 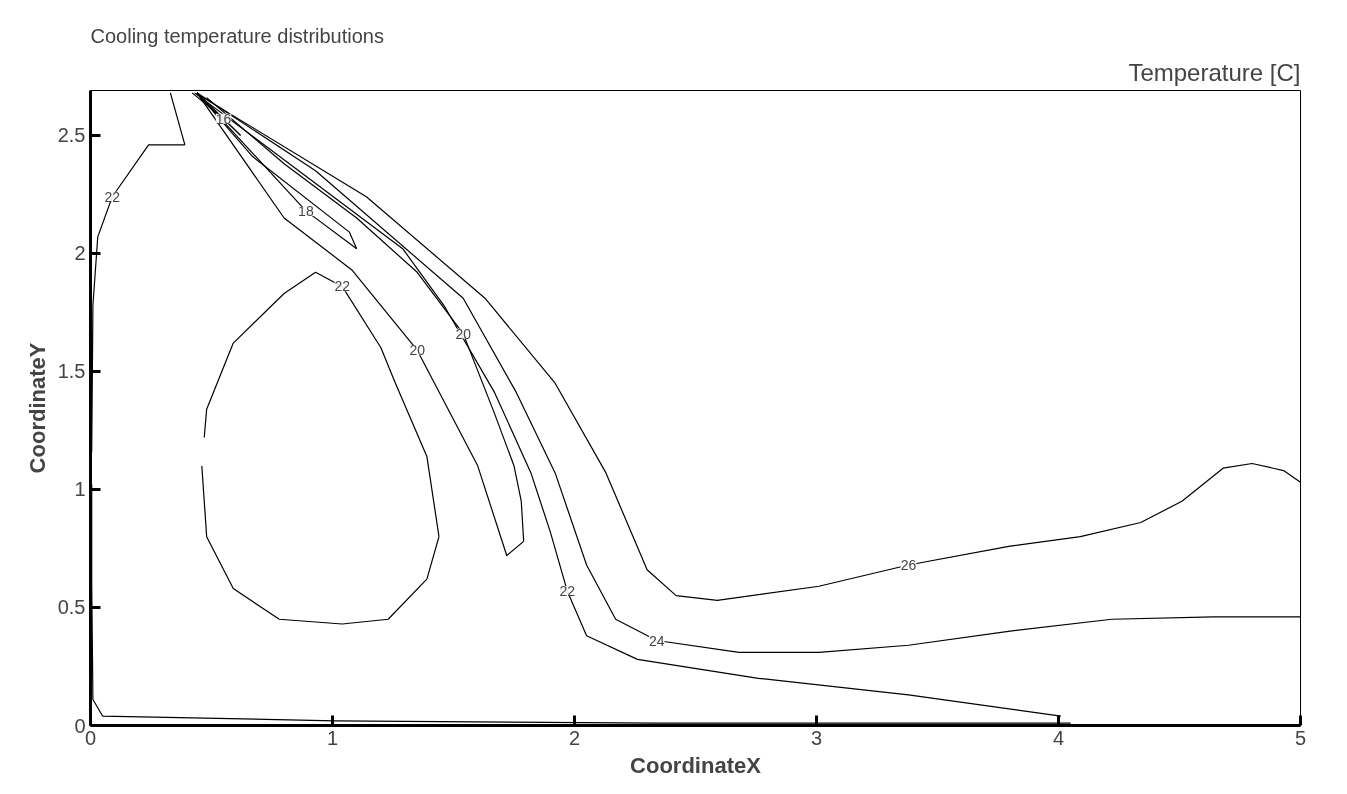 I want to click on text: Temperature [C], so click(x=1214, y=72).